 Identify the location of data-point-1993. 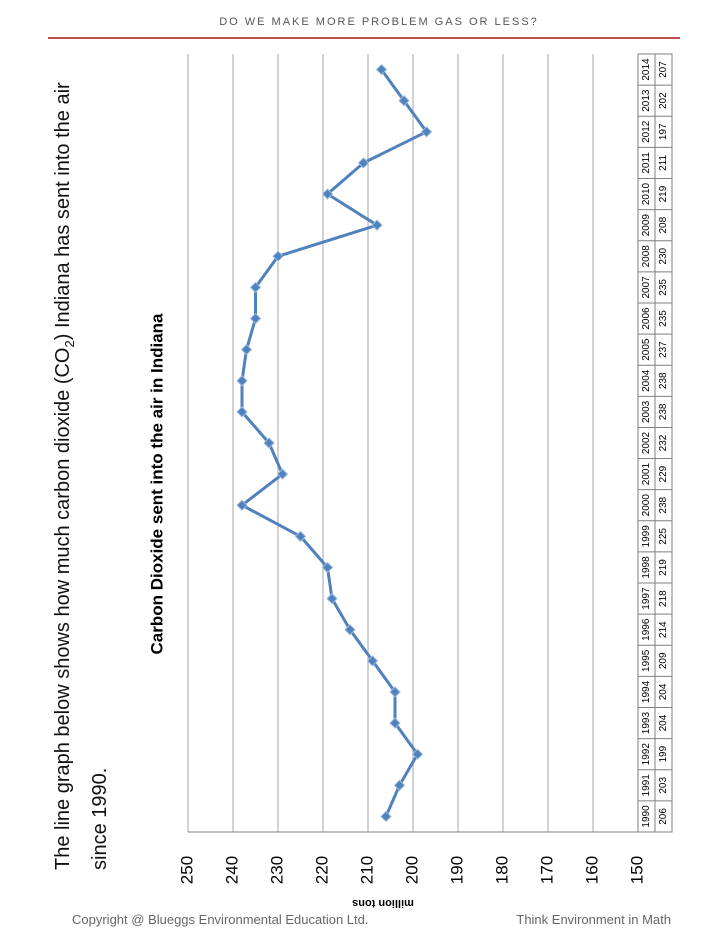
(395, 723).